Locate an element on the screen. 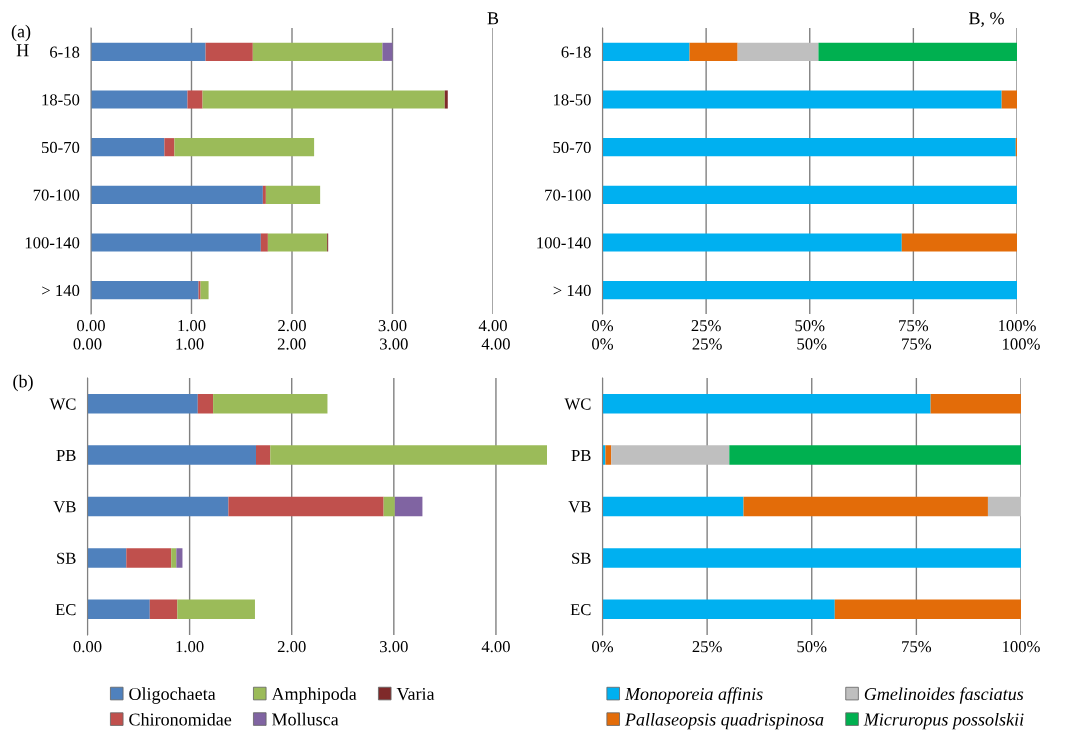 The height and width of the screenshot is (747, 1091). legend-label: Chironomidae is located at coordinates (180, 719).